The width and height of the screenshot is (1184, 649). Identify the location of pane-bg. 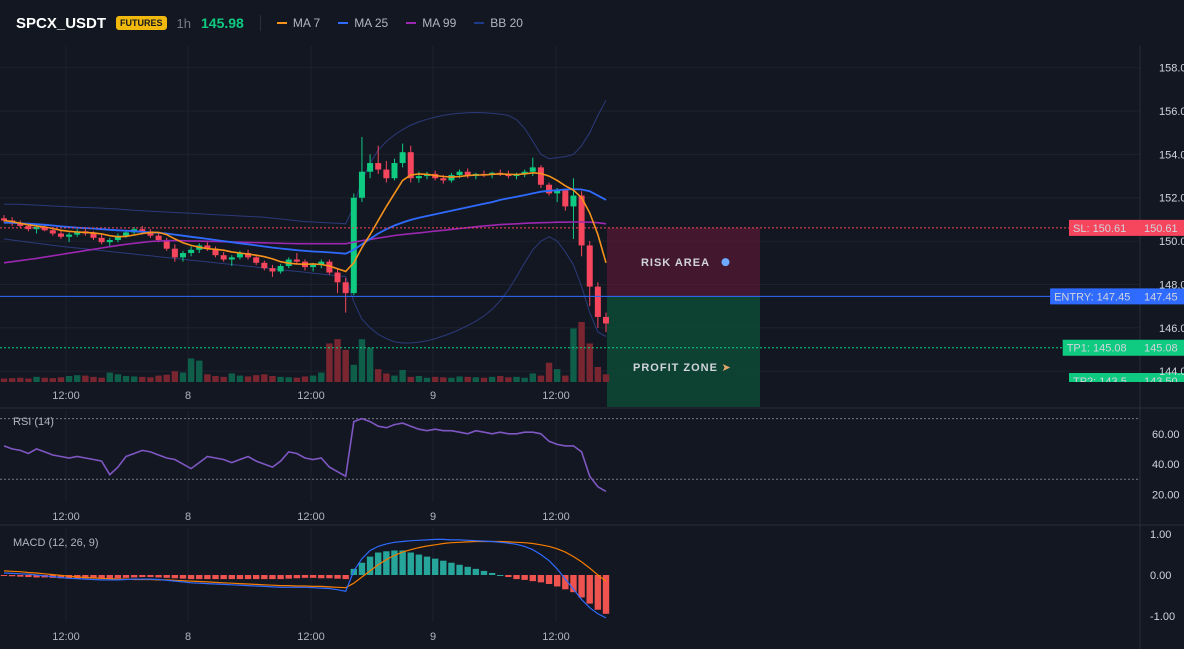
(570, 456).